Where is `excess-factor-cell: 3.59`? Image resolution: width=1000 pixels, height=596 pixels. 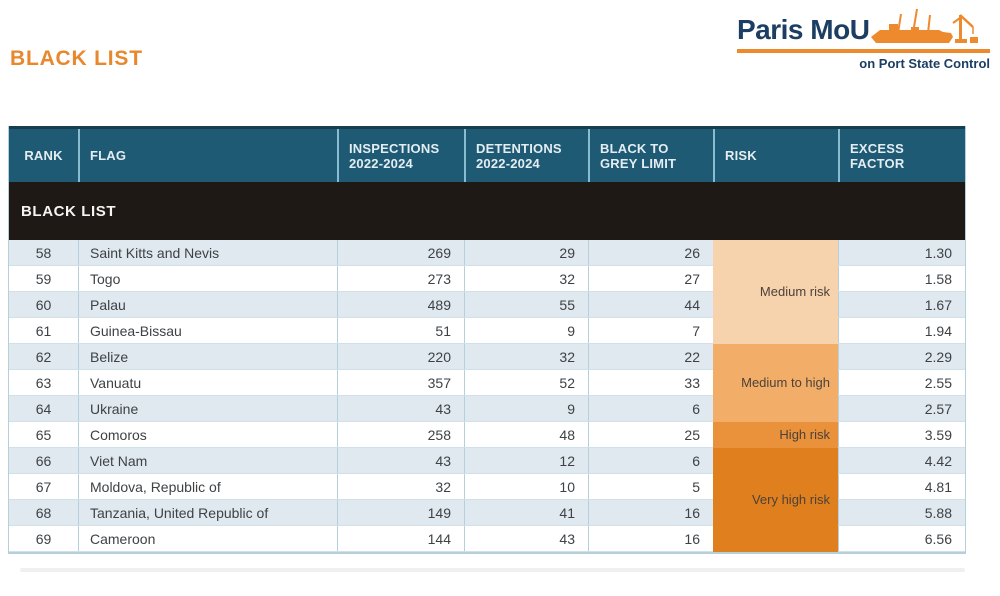 excess-factor-cell: 3.59 is located at coordinates (901, 434).